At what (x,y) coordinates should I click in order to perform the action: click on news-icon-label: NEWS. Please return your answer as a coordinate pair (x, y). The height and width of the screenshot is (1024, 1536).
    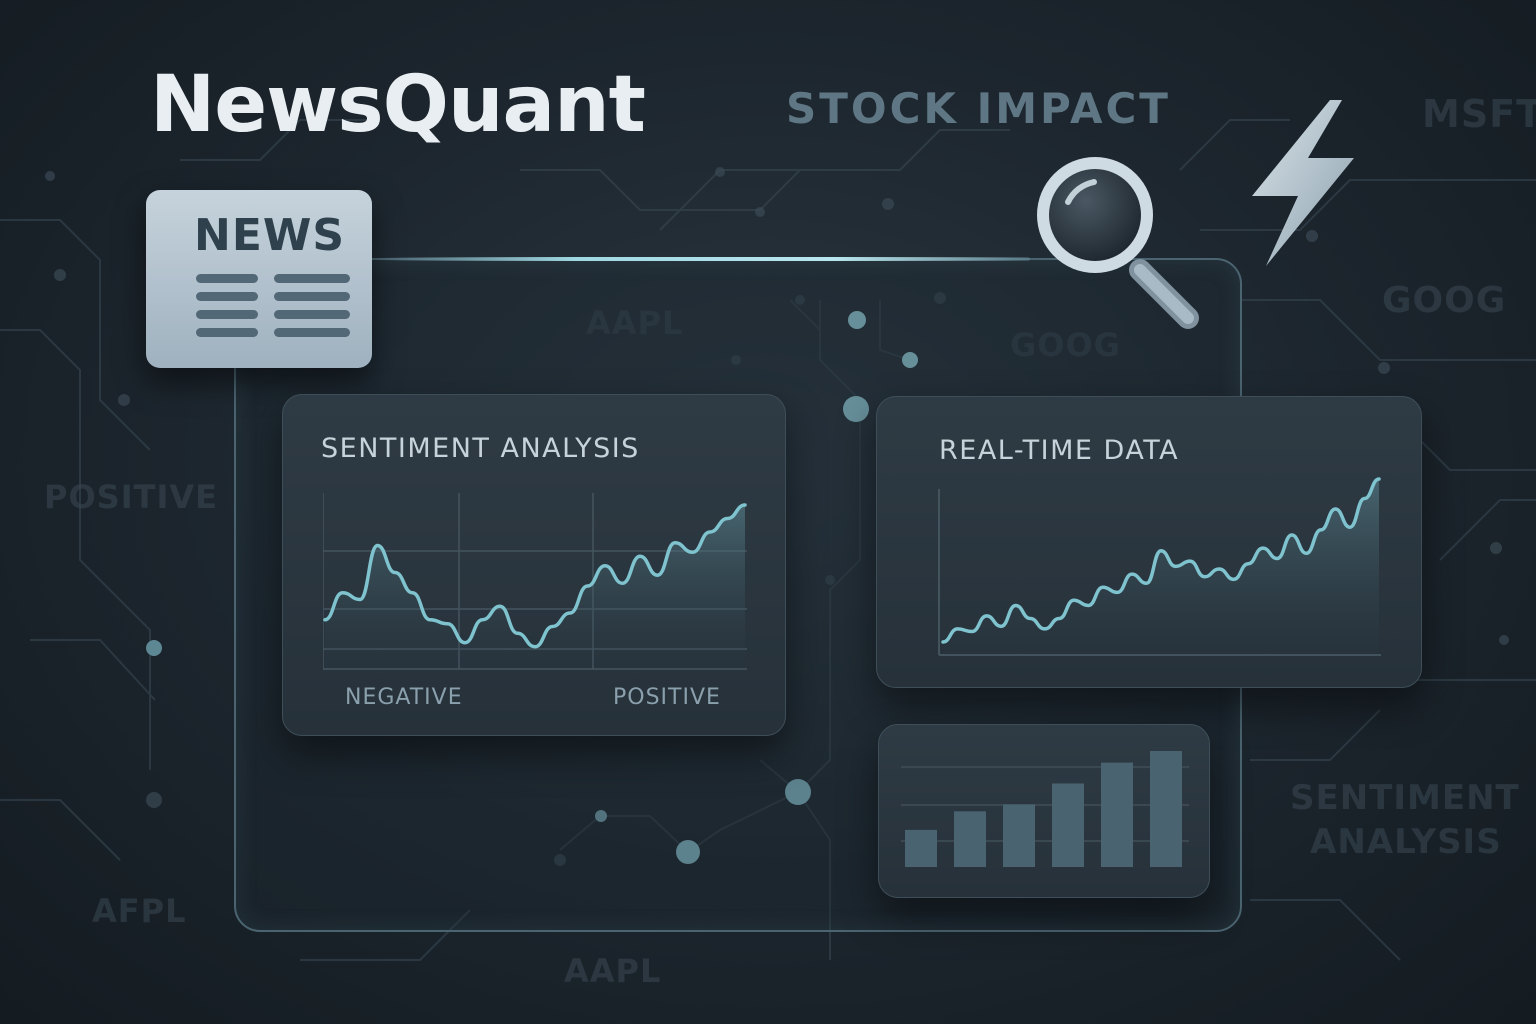
    Looking at the image, I should click on (269, 235).